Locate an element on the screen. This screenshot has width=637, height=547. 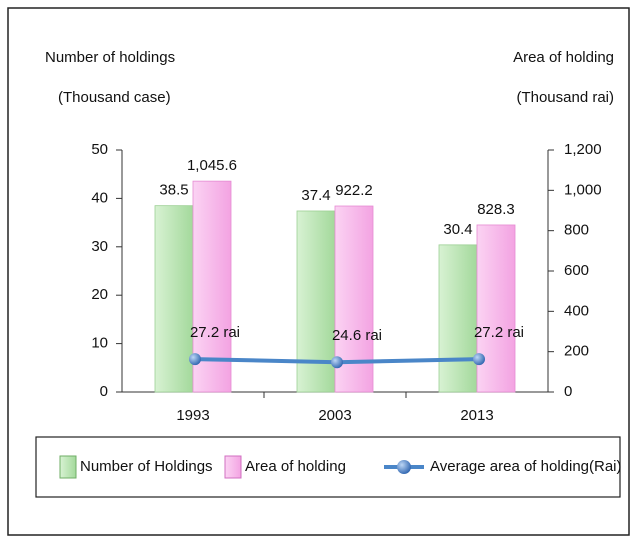
x-tick-label: 1993 is located at coordinates (192, 415).